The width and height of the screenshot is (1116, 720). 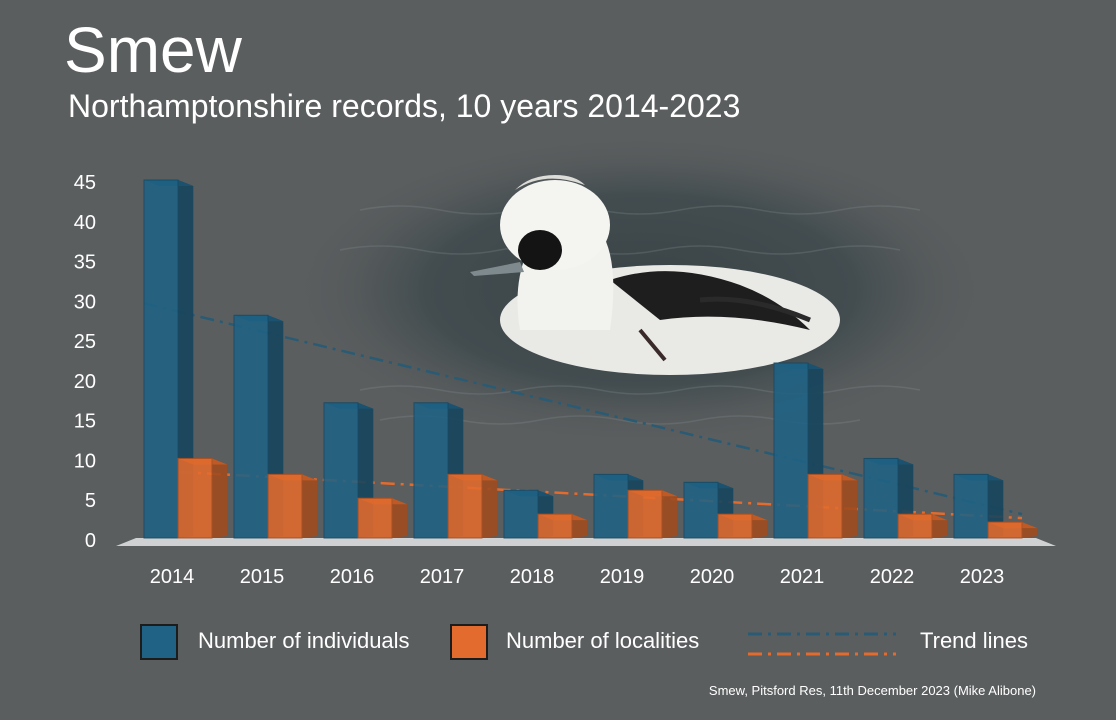 I want to click on y-tick-label: 35, so click(x=85, y=263).